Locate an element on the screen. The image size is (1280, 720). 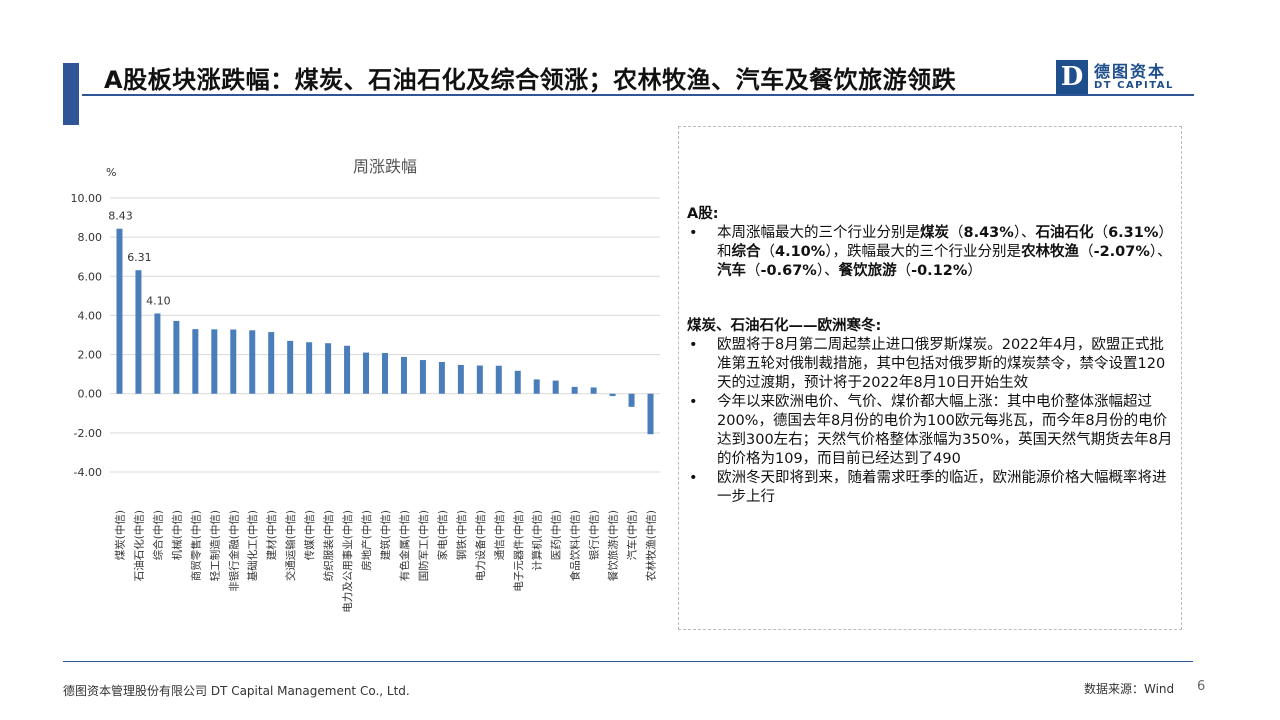
category-label: 纺织服装(中信) is located at coordinates (328, 545).